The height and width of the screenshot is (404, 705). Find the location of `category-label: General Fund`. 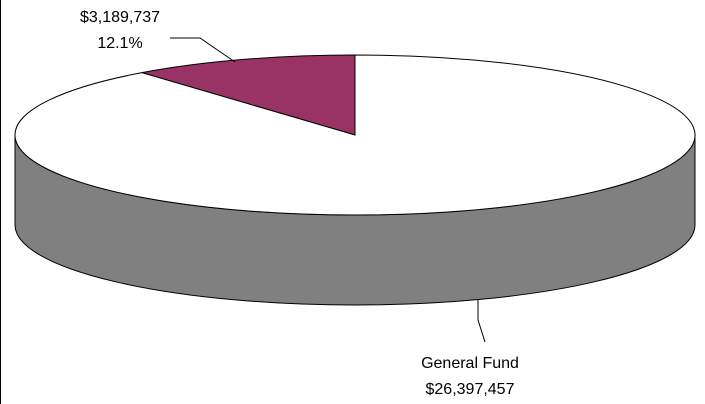

category-label: General Fund is located at coordinates (470, 363).